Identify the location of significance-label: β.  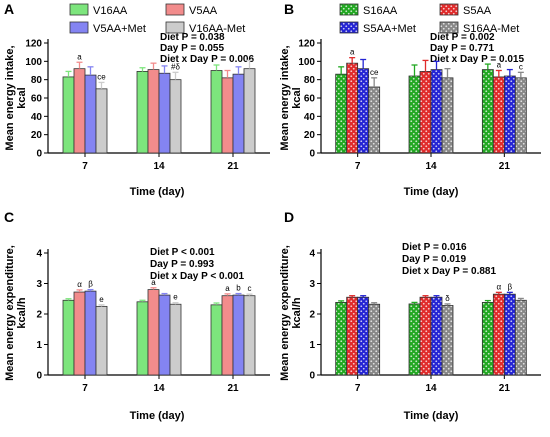
(510, 286).